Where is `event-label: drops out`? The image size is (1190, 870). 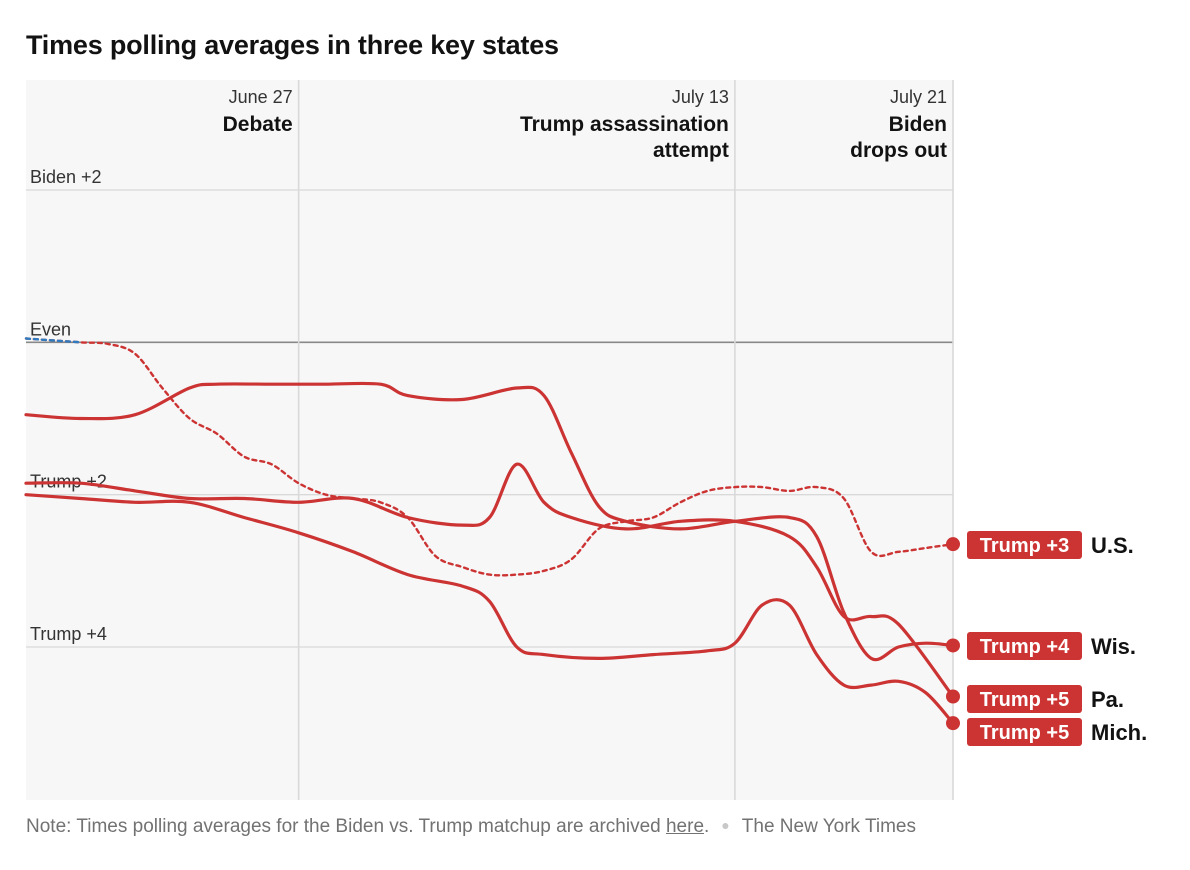 event-label: drops out is located at coordinates (898, 150).